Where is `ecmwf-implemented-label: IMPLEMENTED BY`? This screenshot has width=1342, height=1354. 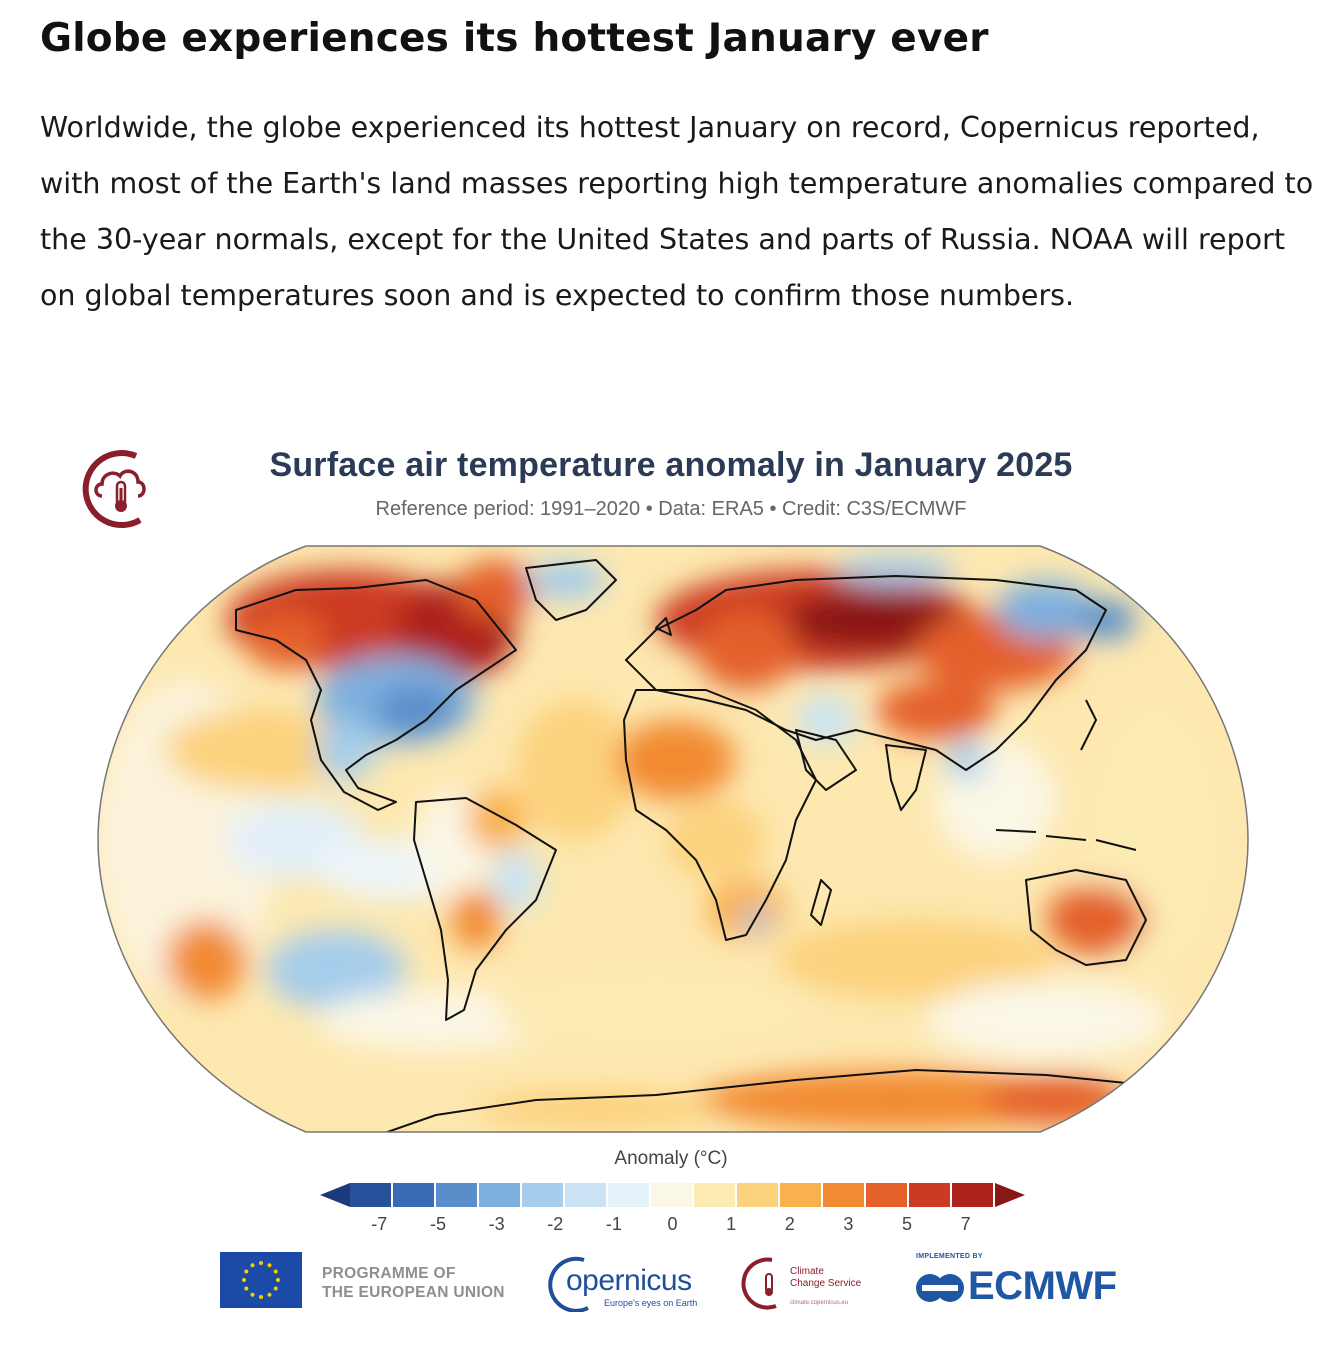
ecmwf-implemented-label: IMPLEMENTED BY is located at coordinates (949, 1256).